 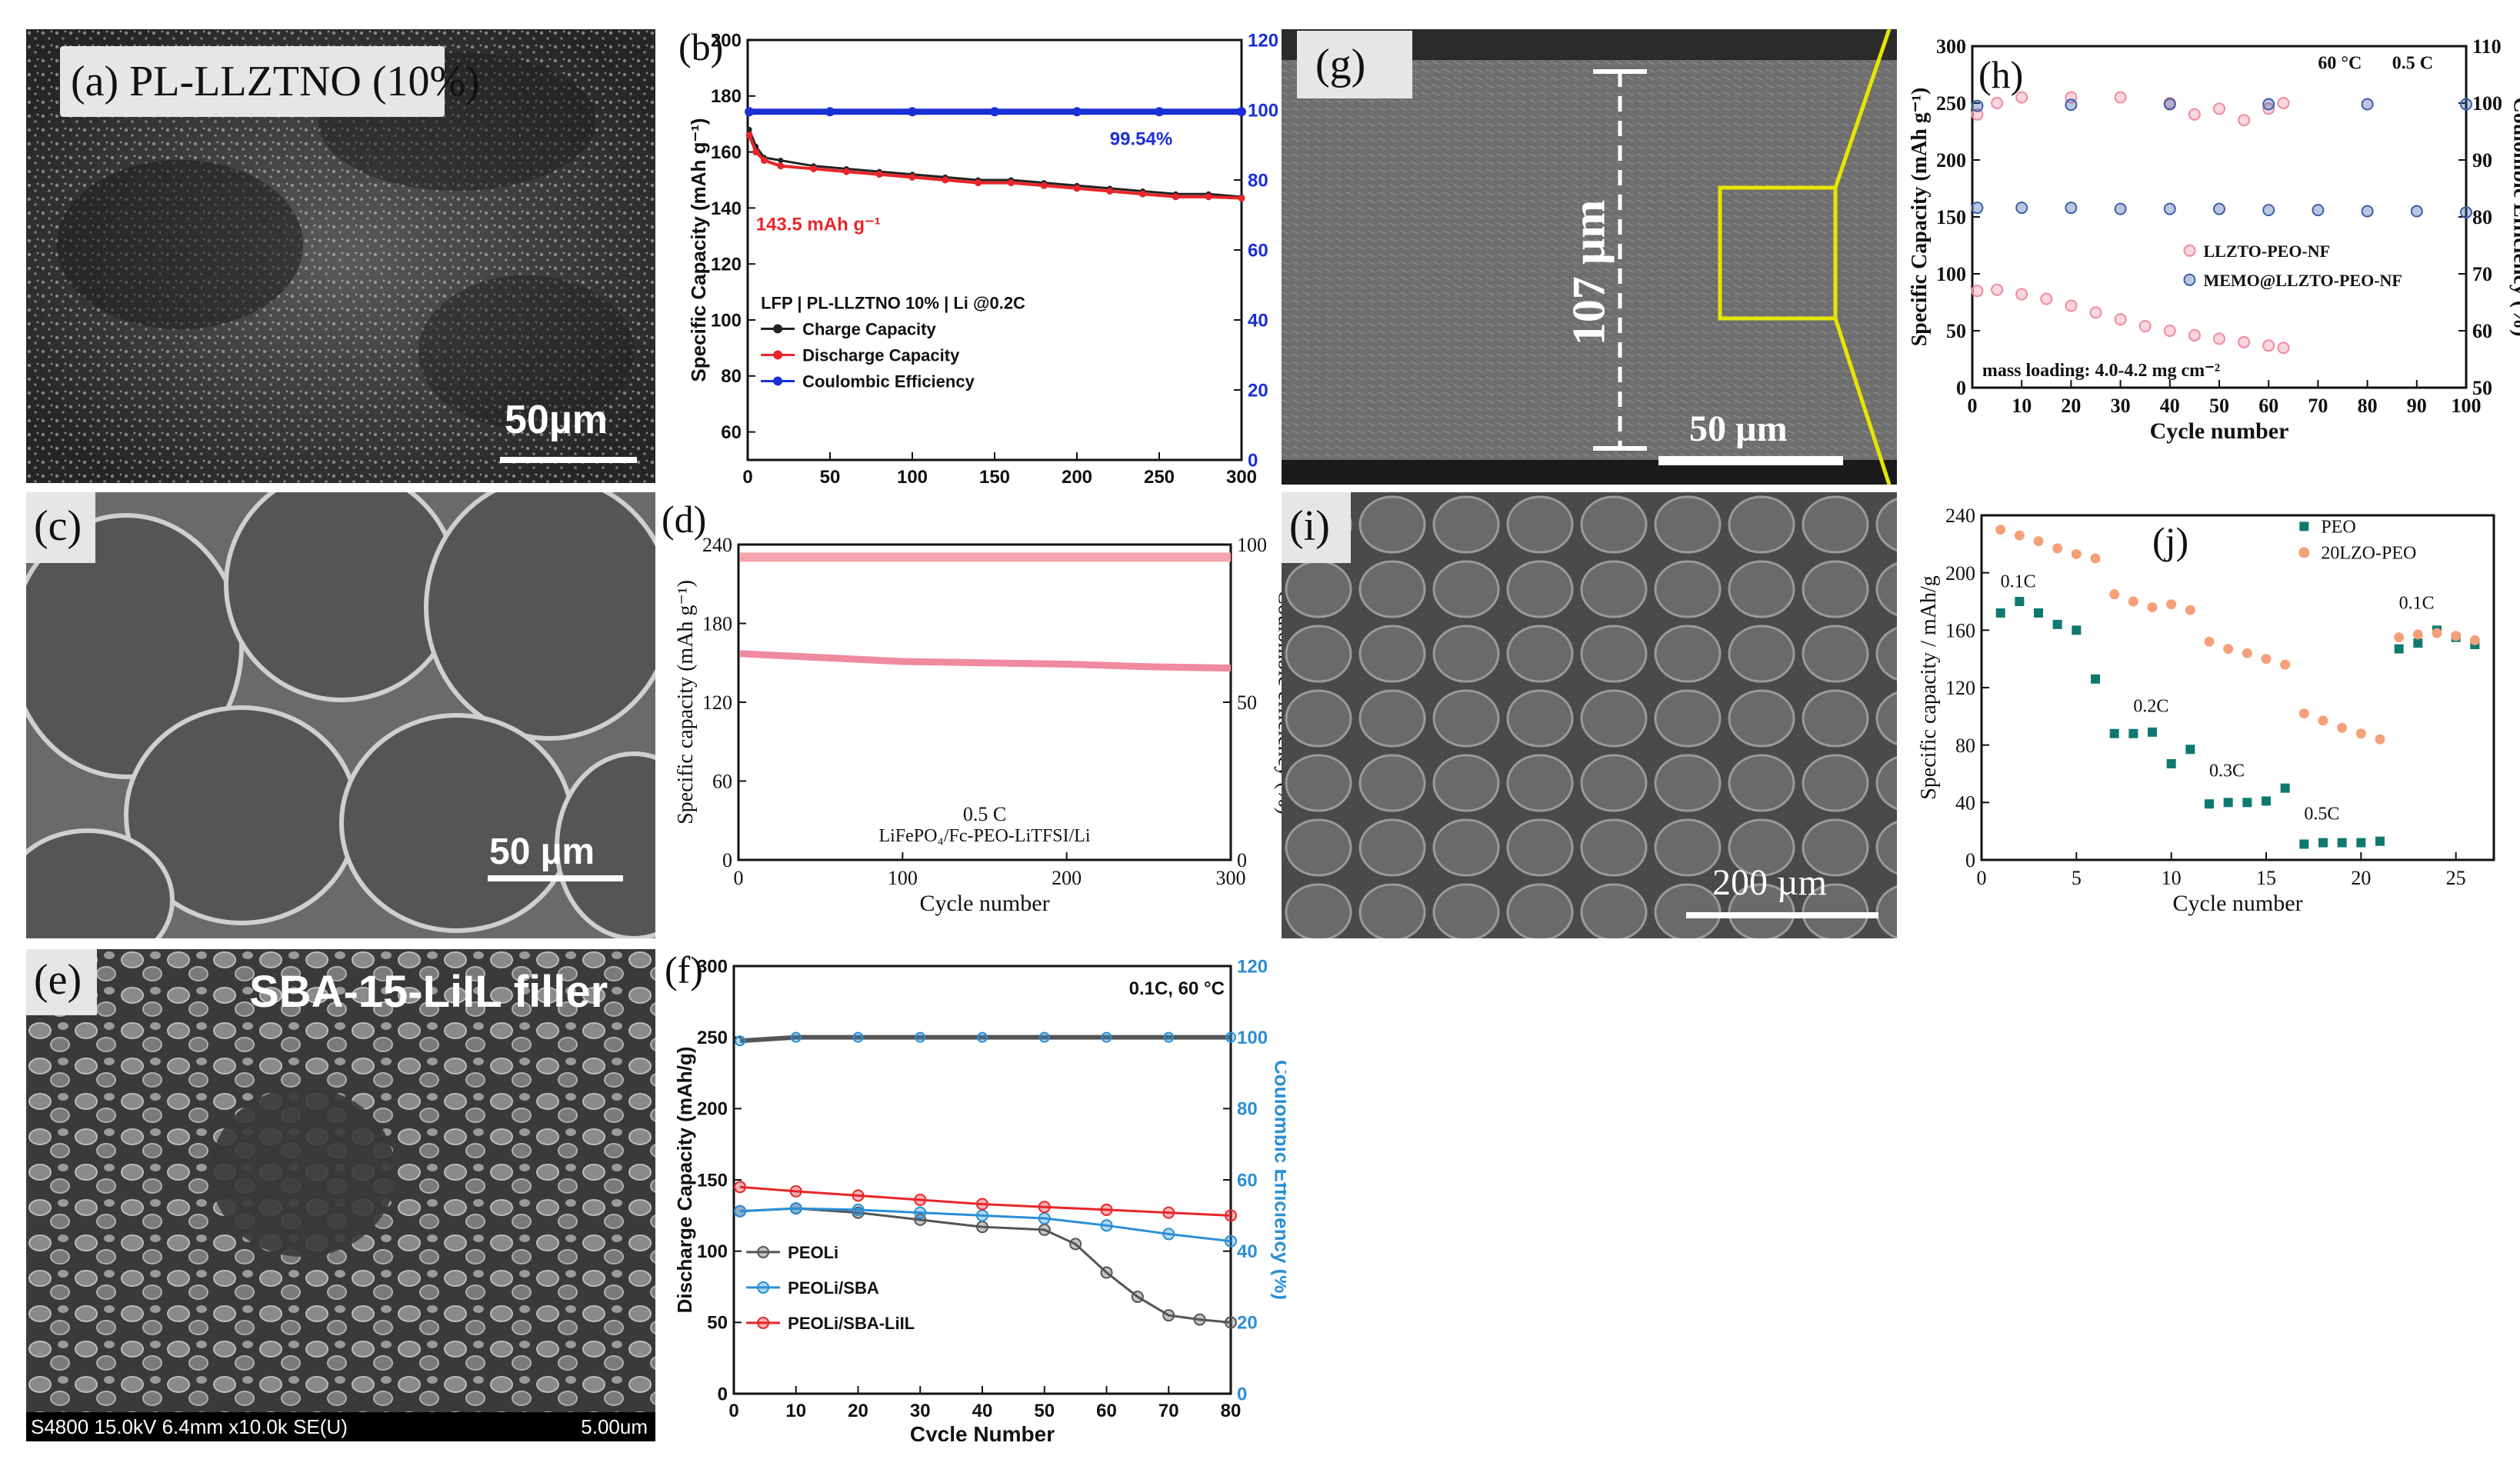 What do you see at coordinates (1982, 878) in the screenshot?
I see `x-tick-label: 0` at bounding box center [1982, 878].